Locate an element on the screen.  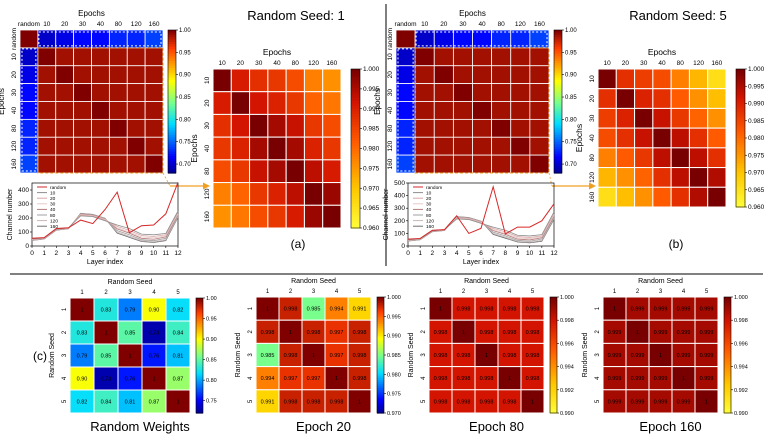
colorbar-tick-label: 0.85 is located at coordinates (211, 361).